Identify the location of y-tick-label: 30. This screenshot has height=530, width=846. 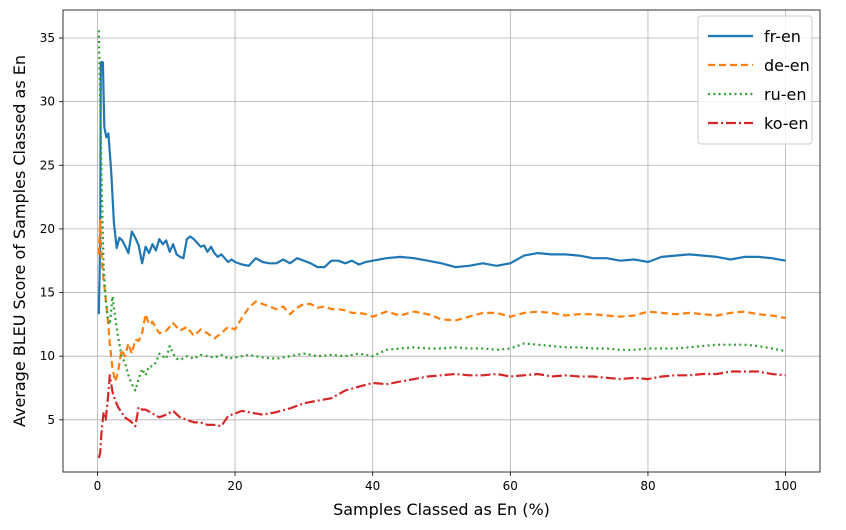
(47, 102).